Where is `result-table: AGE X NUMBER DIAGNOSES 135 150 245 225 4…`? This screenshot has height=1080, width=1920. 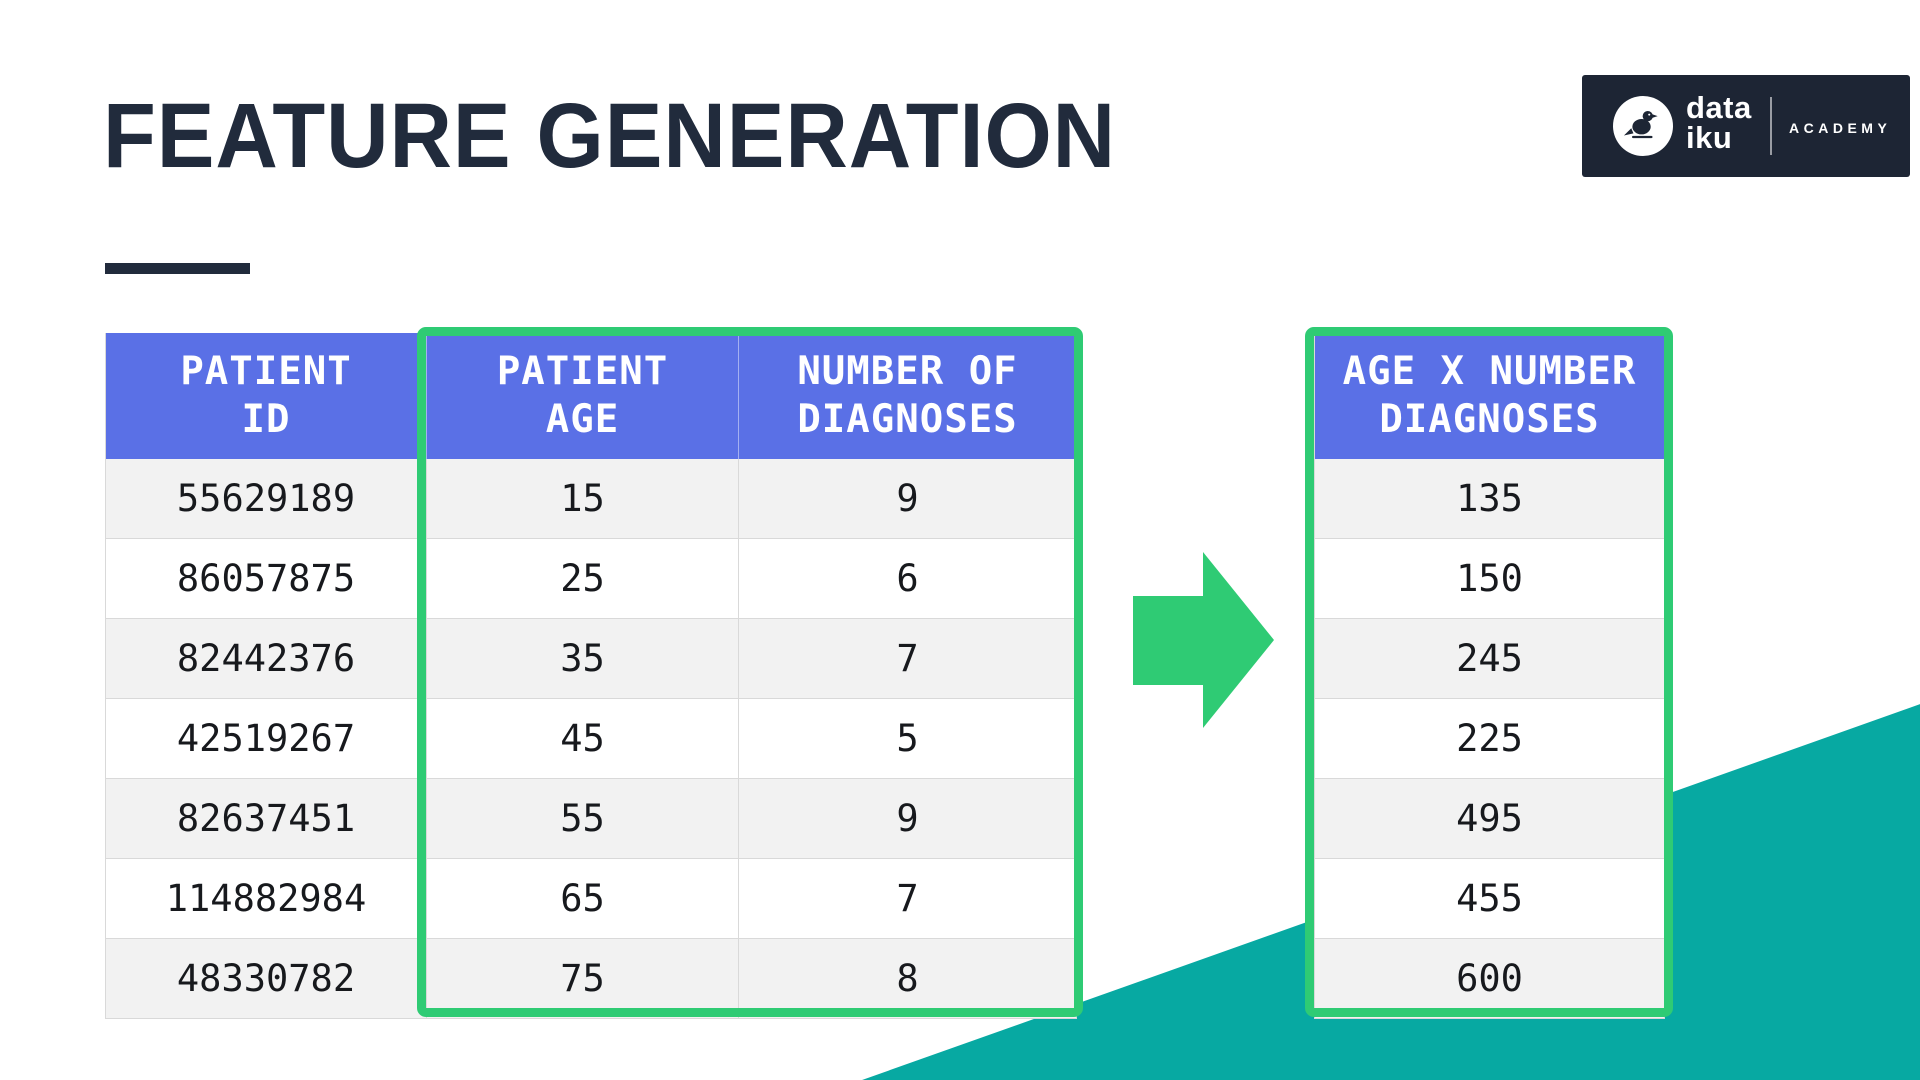
result-table: AGE X NUMBER DIAGNOSES 135 150 245 225 4… is located at coordinates (1489, 676).